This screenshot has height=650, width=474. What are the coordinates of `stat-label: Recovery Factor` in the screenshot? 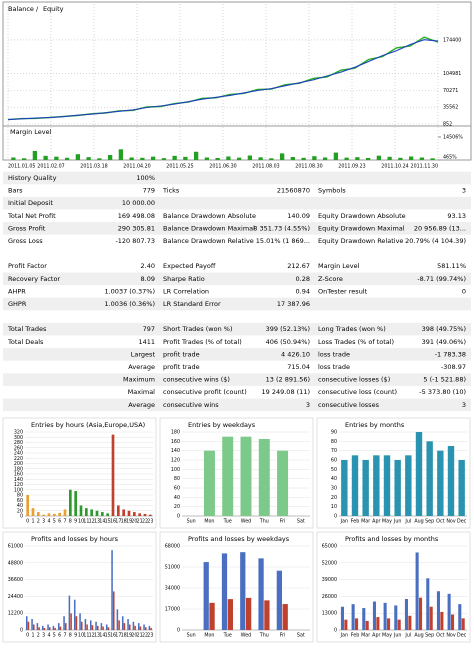 It's located at (34, 279).